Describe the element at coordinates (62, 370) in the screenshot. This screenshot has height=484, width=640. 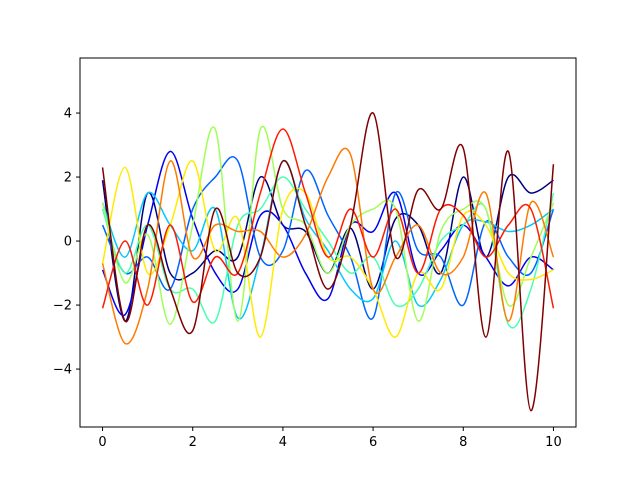
I see `y-tick-label: −4` at that location.